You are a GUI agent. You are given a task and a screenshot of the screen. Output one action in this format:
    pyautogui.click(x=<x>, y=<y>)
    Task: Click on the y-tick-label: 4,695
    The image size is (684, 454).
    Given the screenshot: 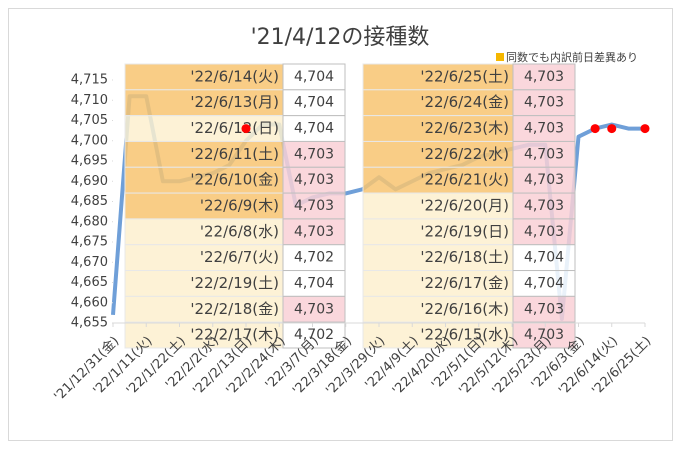 What is the action you would take?
    pyautogui.click(x=89, y=161)
    